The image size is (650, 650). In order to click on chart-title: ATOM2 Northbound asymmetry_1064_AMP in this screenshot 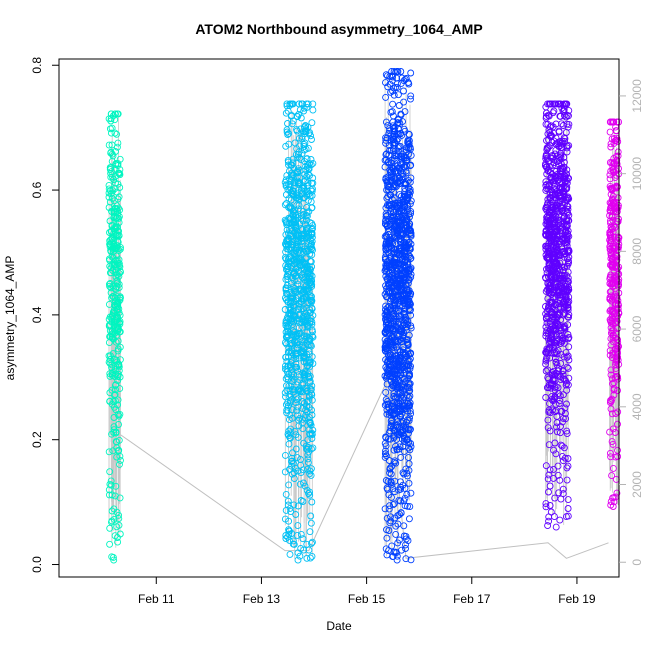, I will do `click(338, 29)`.